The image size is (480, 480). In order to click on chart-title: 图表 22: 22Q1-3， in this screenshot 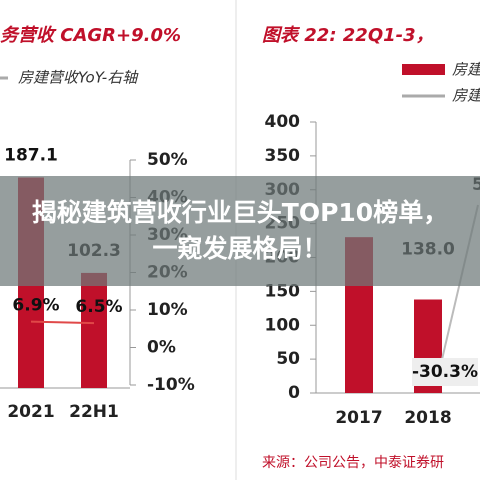, I will do `click(348, 35)`.